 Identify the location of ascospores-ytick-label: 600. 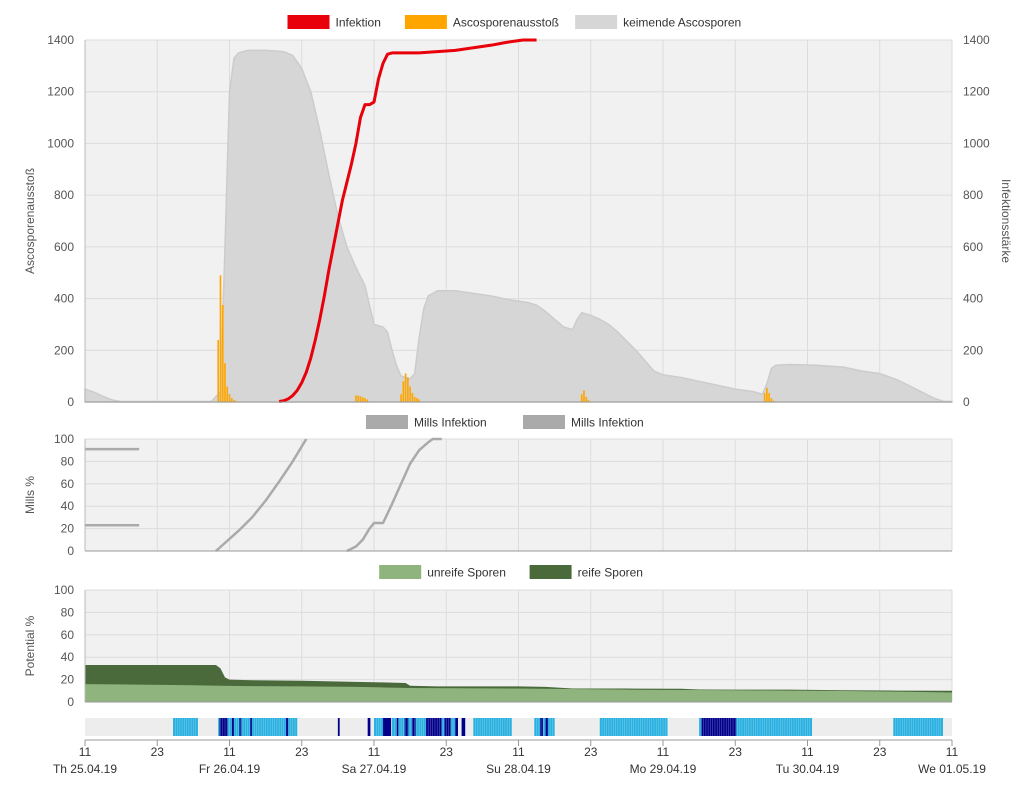
(64, 247).